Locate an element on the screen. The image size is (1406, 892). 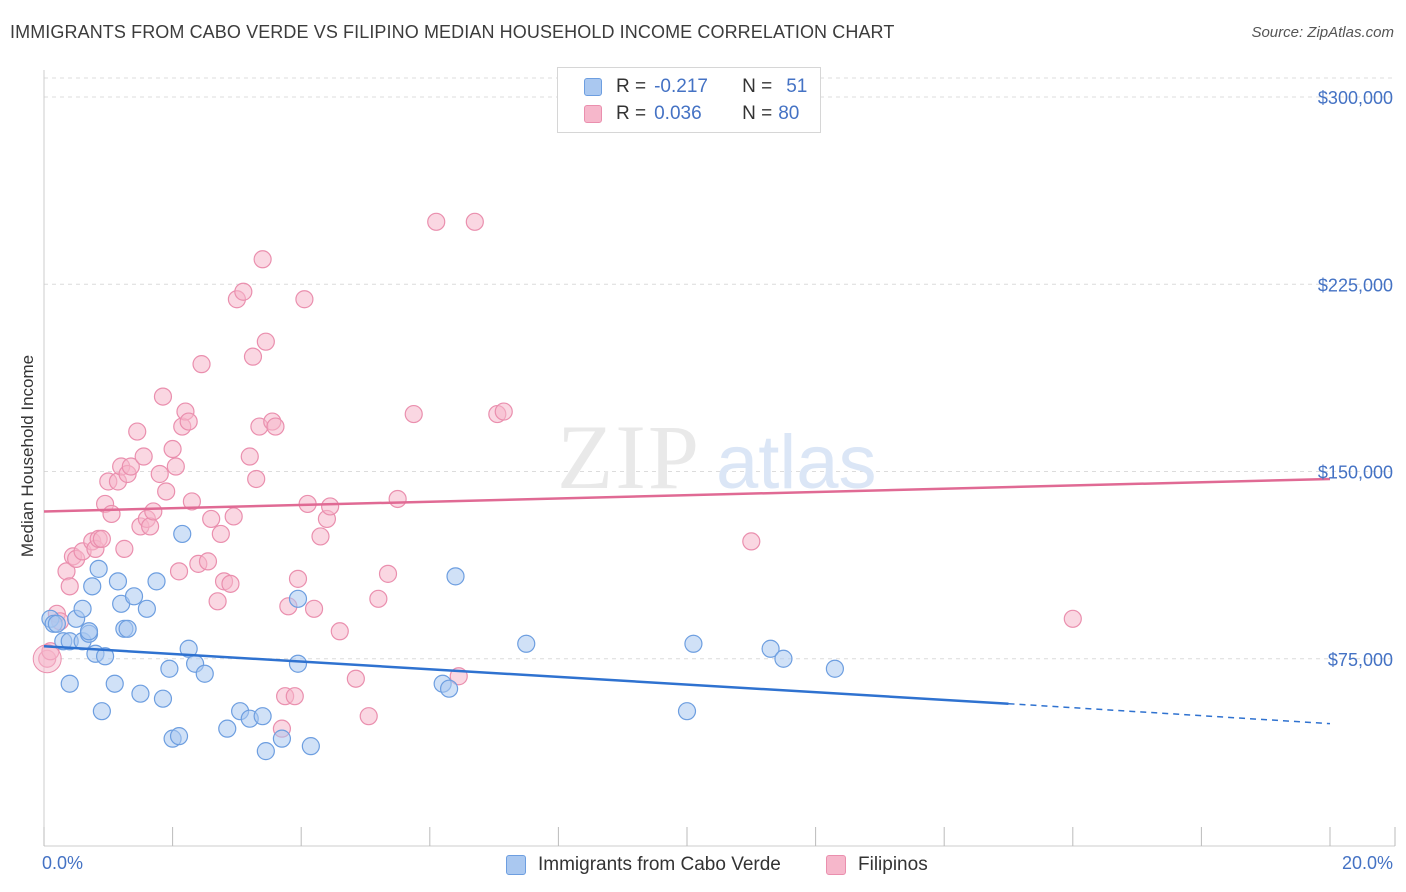
legend-r-value: -0.217 is located at coordinates (681, 86).